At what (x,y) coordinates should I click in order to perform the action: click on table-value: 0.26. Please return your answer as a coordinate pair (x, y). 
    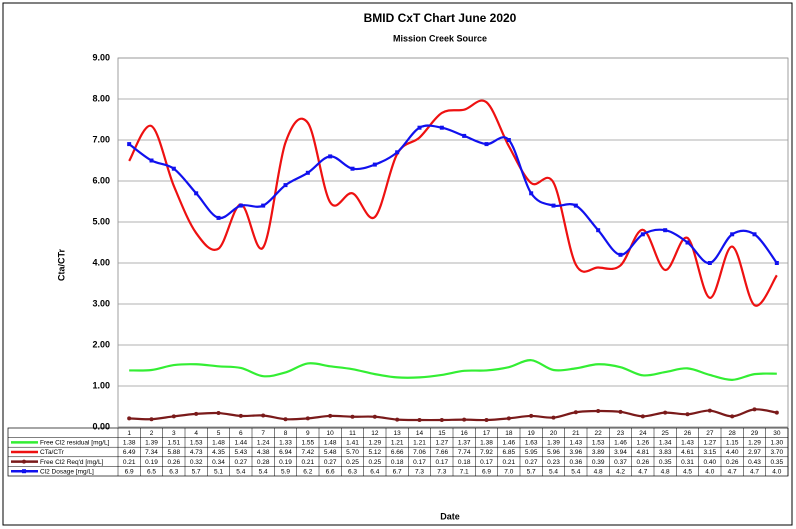
    Looking at the image, I should click on (174, 462).